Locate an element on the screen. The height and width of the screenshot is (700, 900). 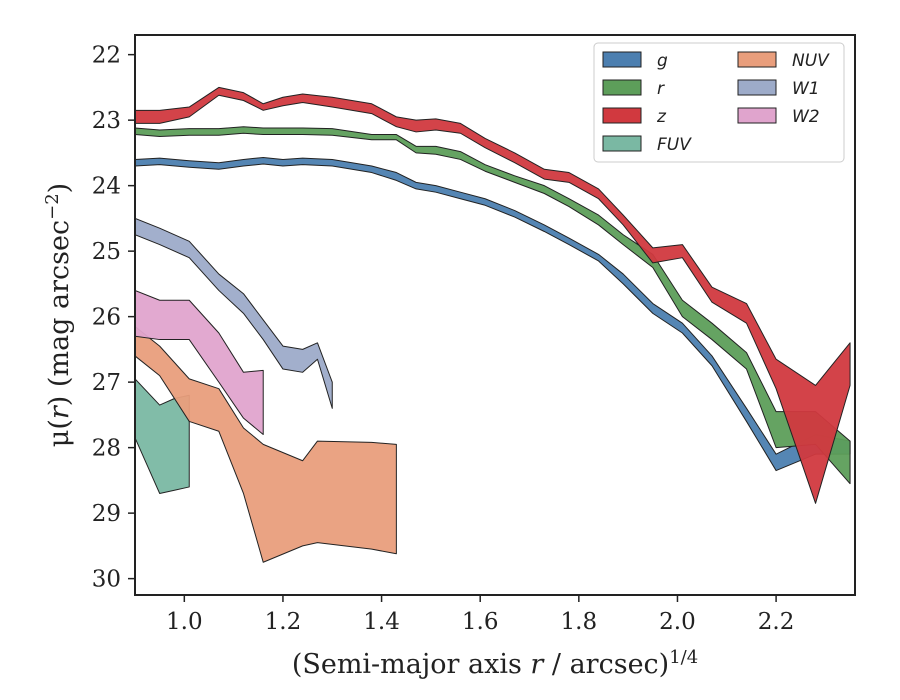
legend-label-g: g is located at coordinates (662, 61).